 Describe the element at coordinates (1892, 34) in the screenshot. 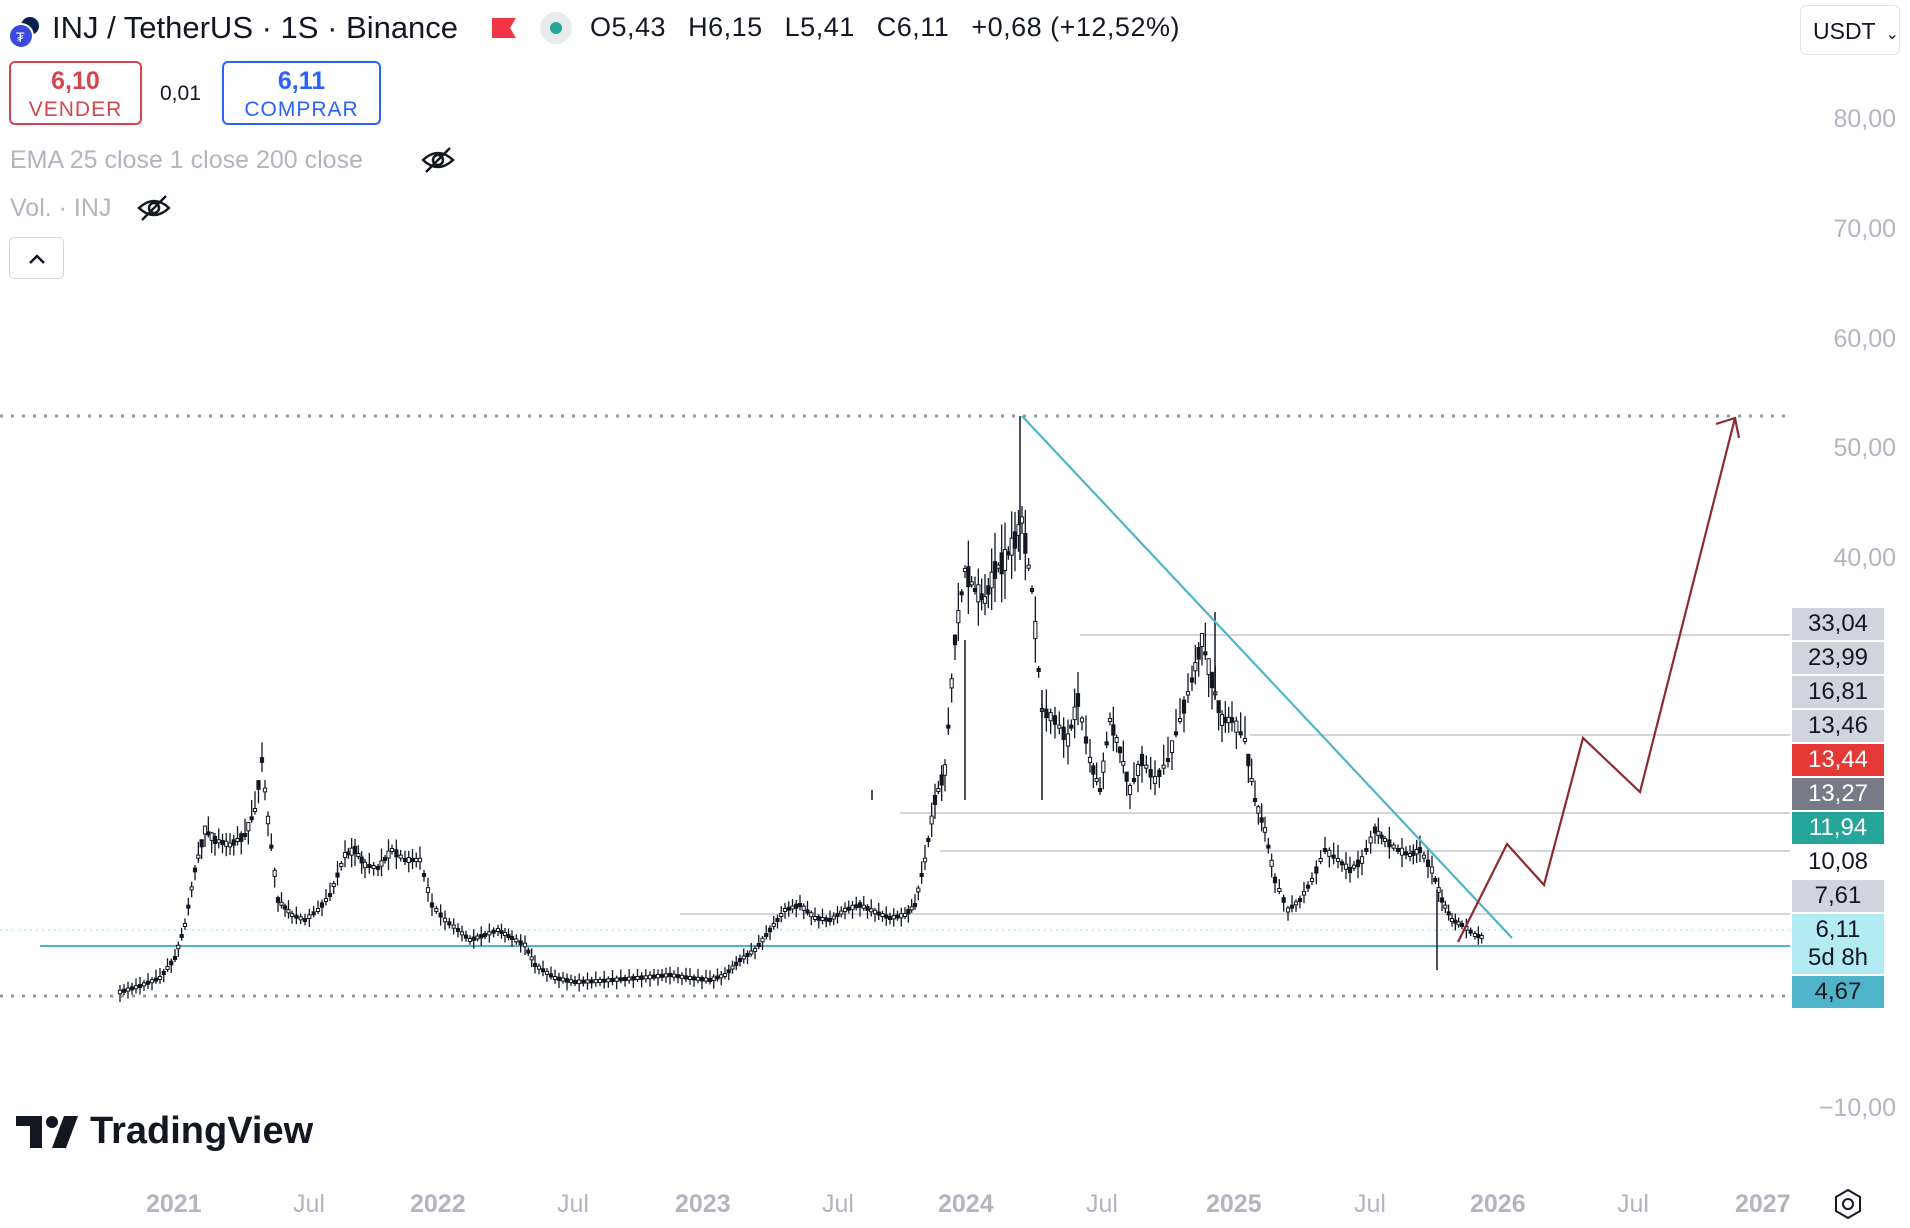

I see `chevron-down-icon: ⌄` at that location.